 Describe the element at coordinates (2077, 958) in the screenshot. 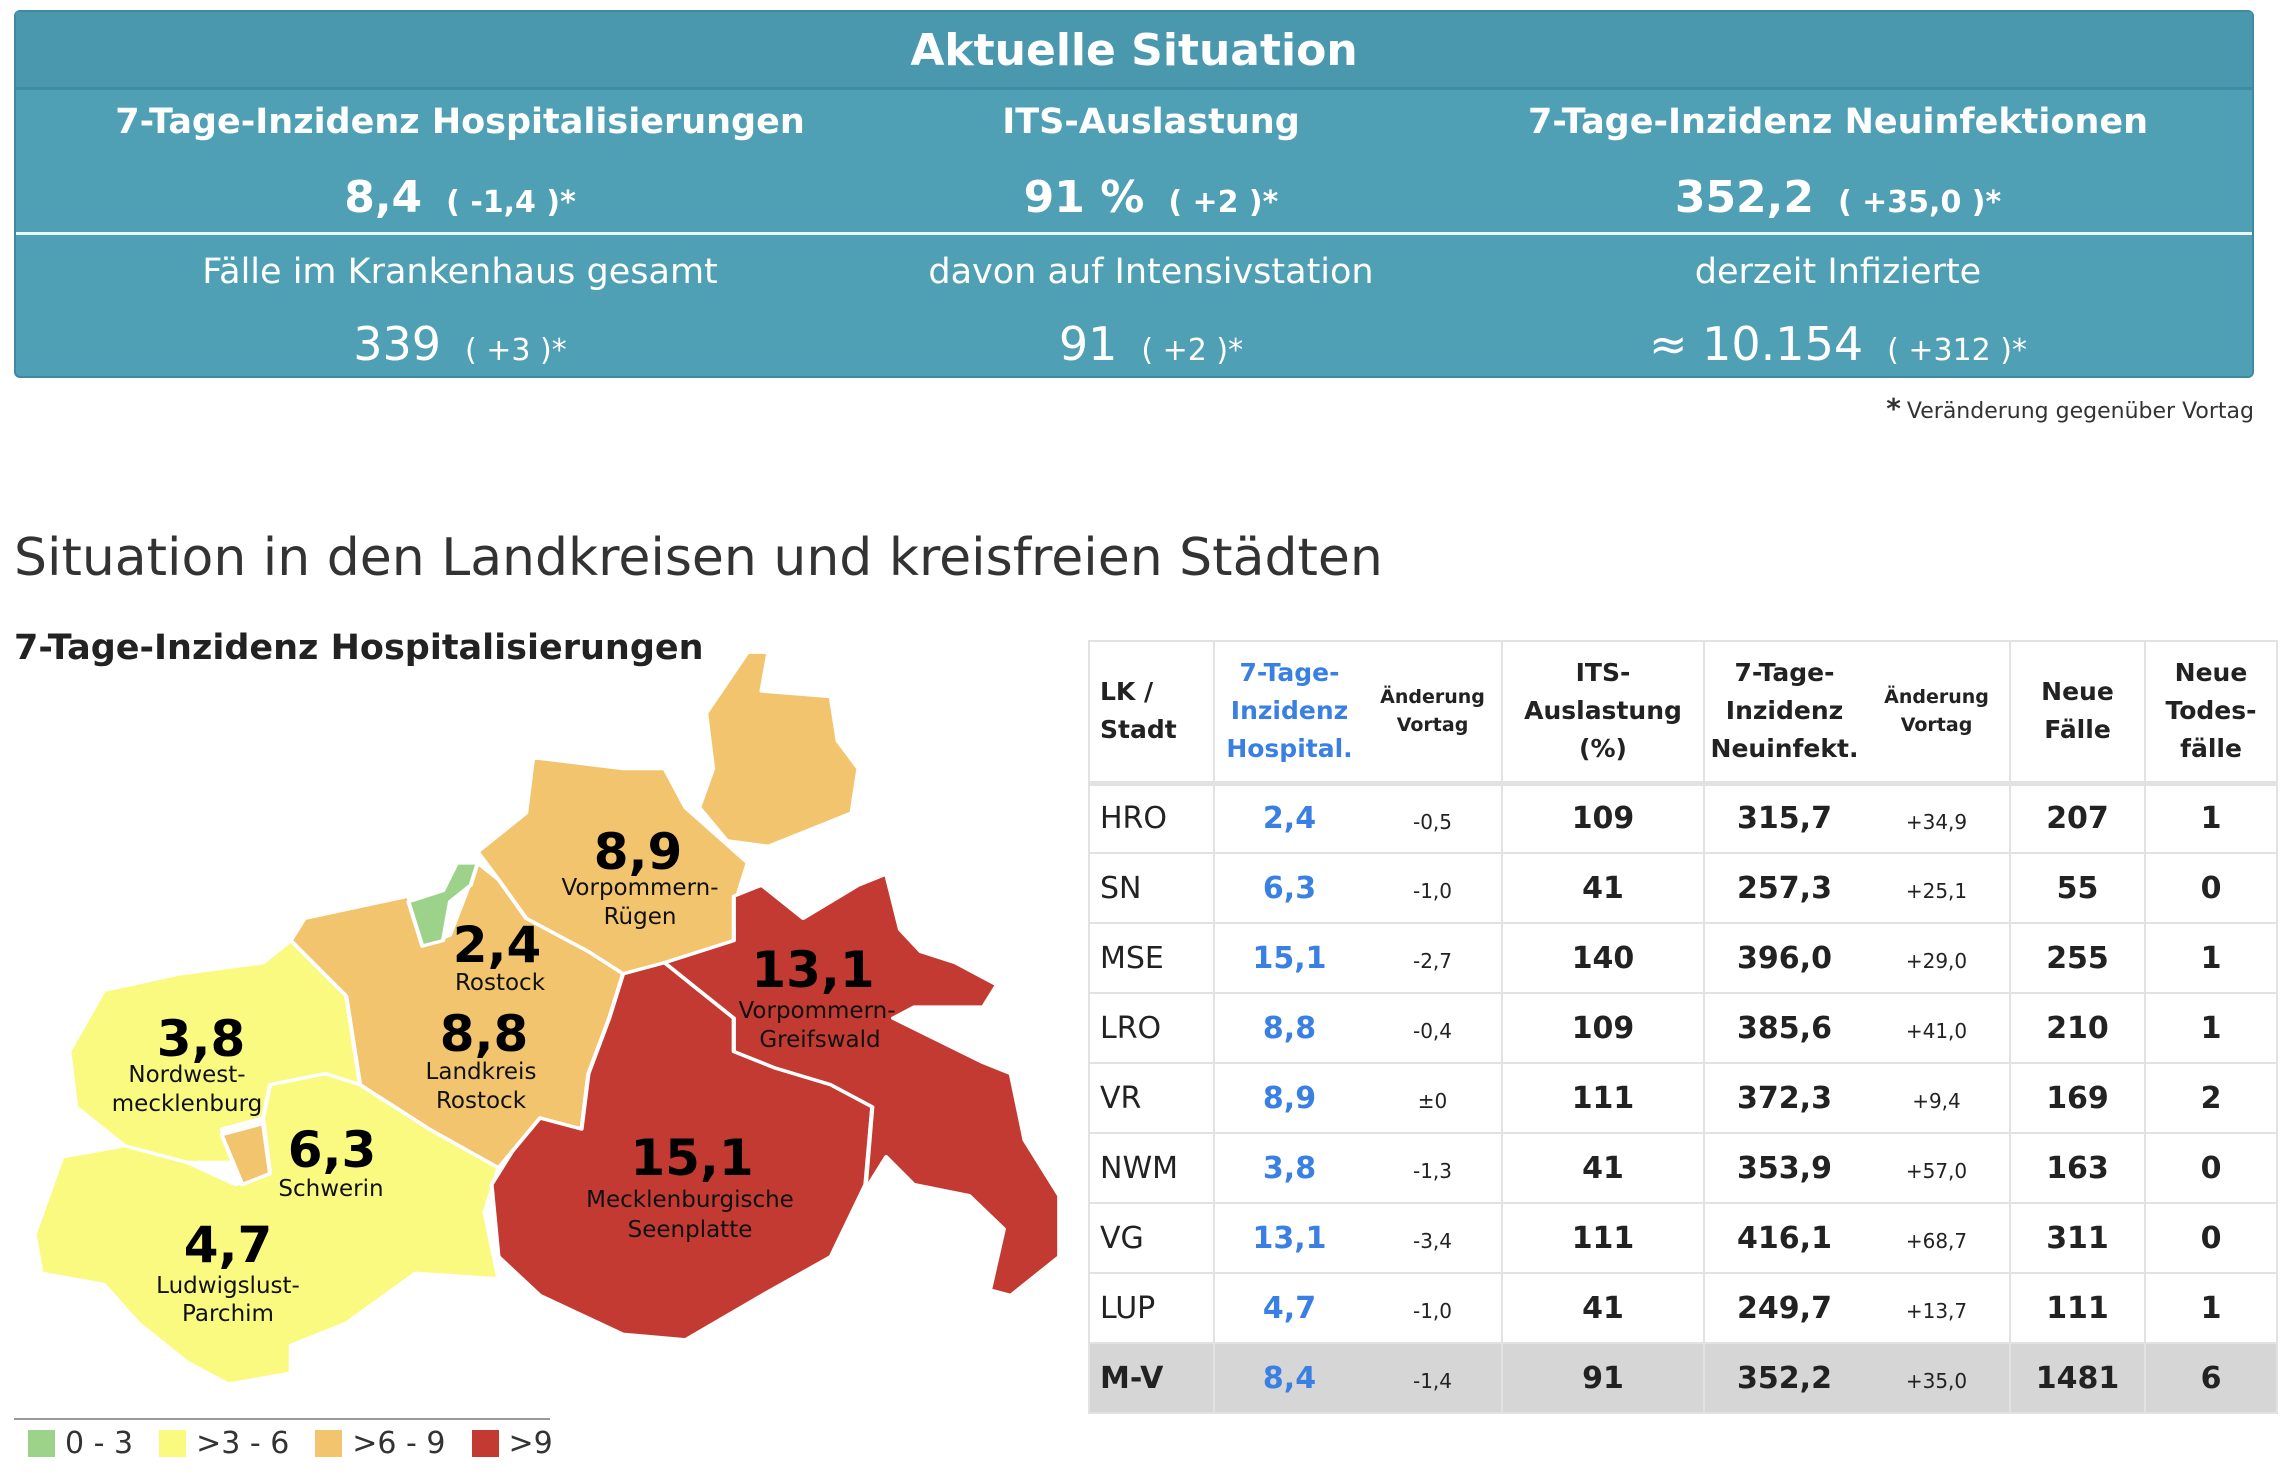

I see `cell-faelle: 255` at that location.